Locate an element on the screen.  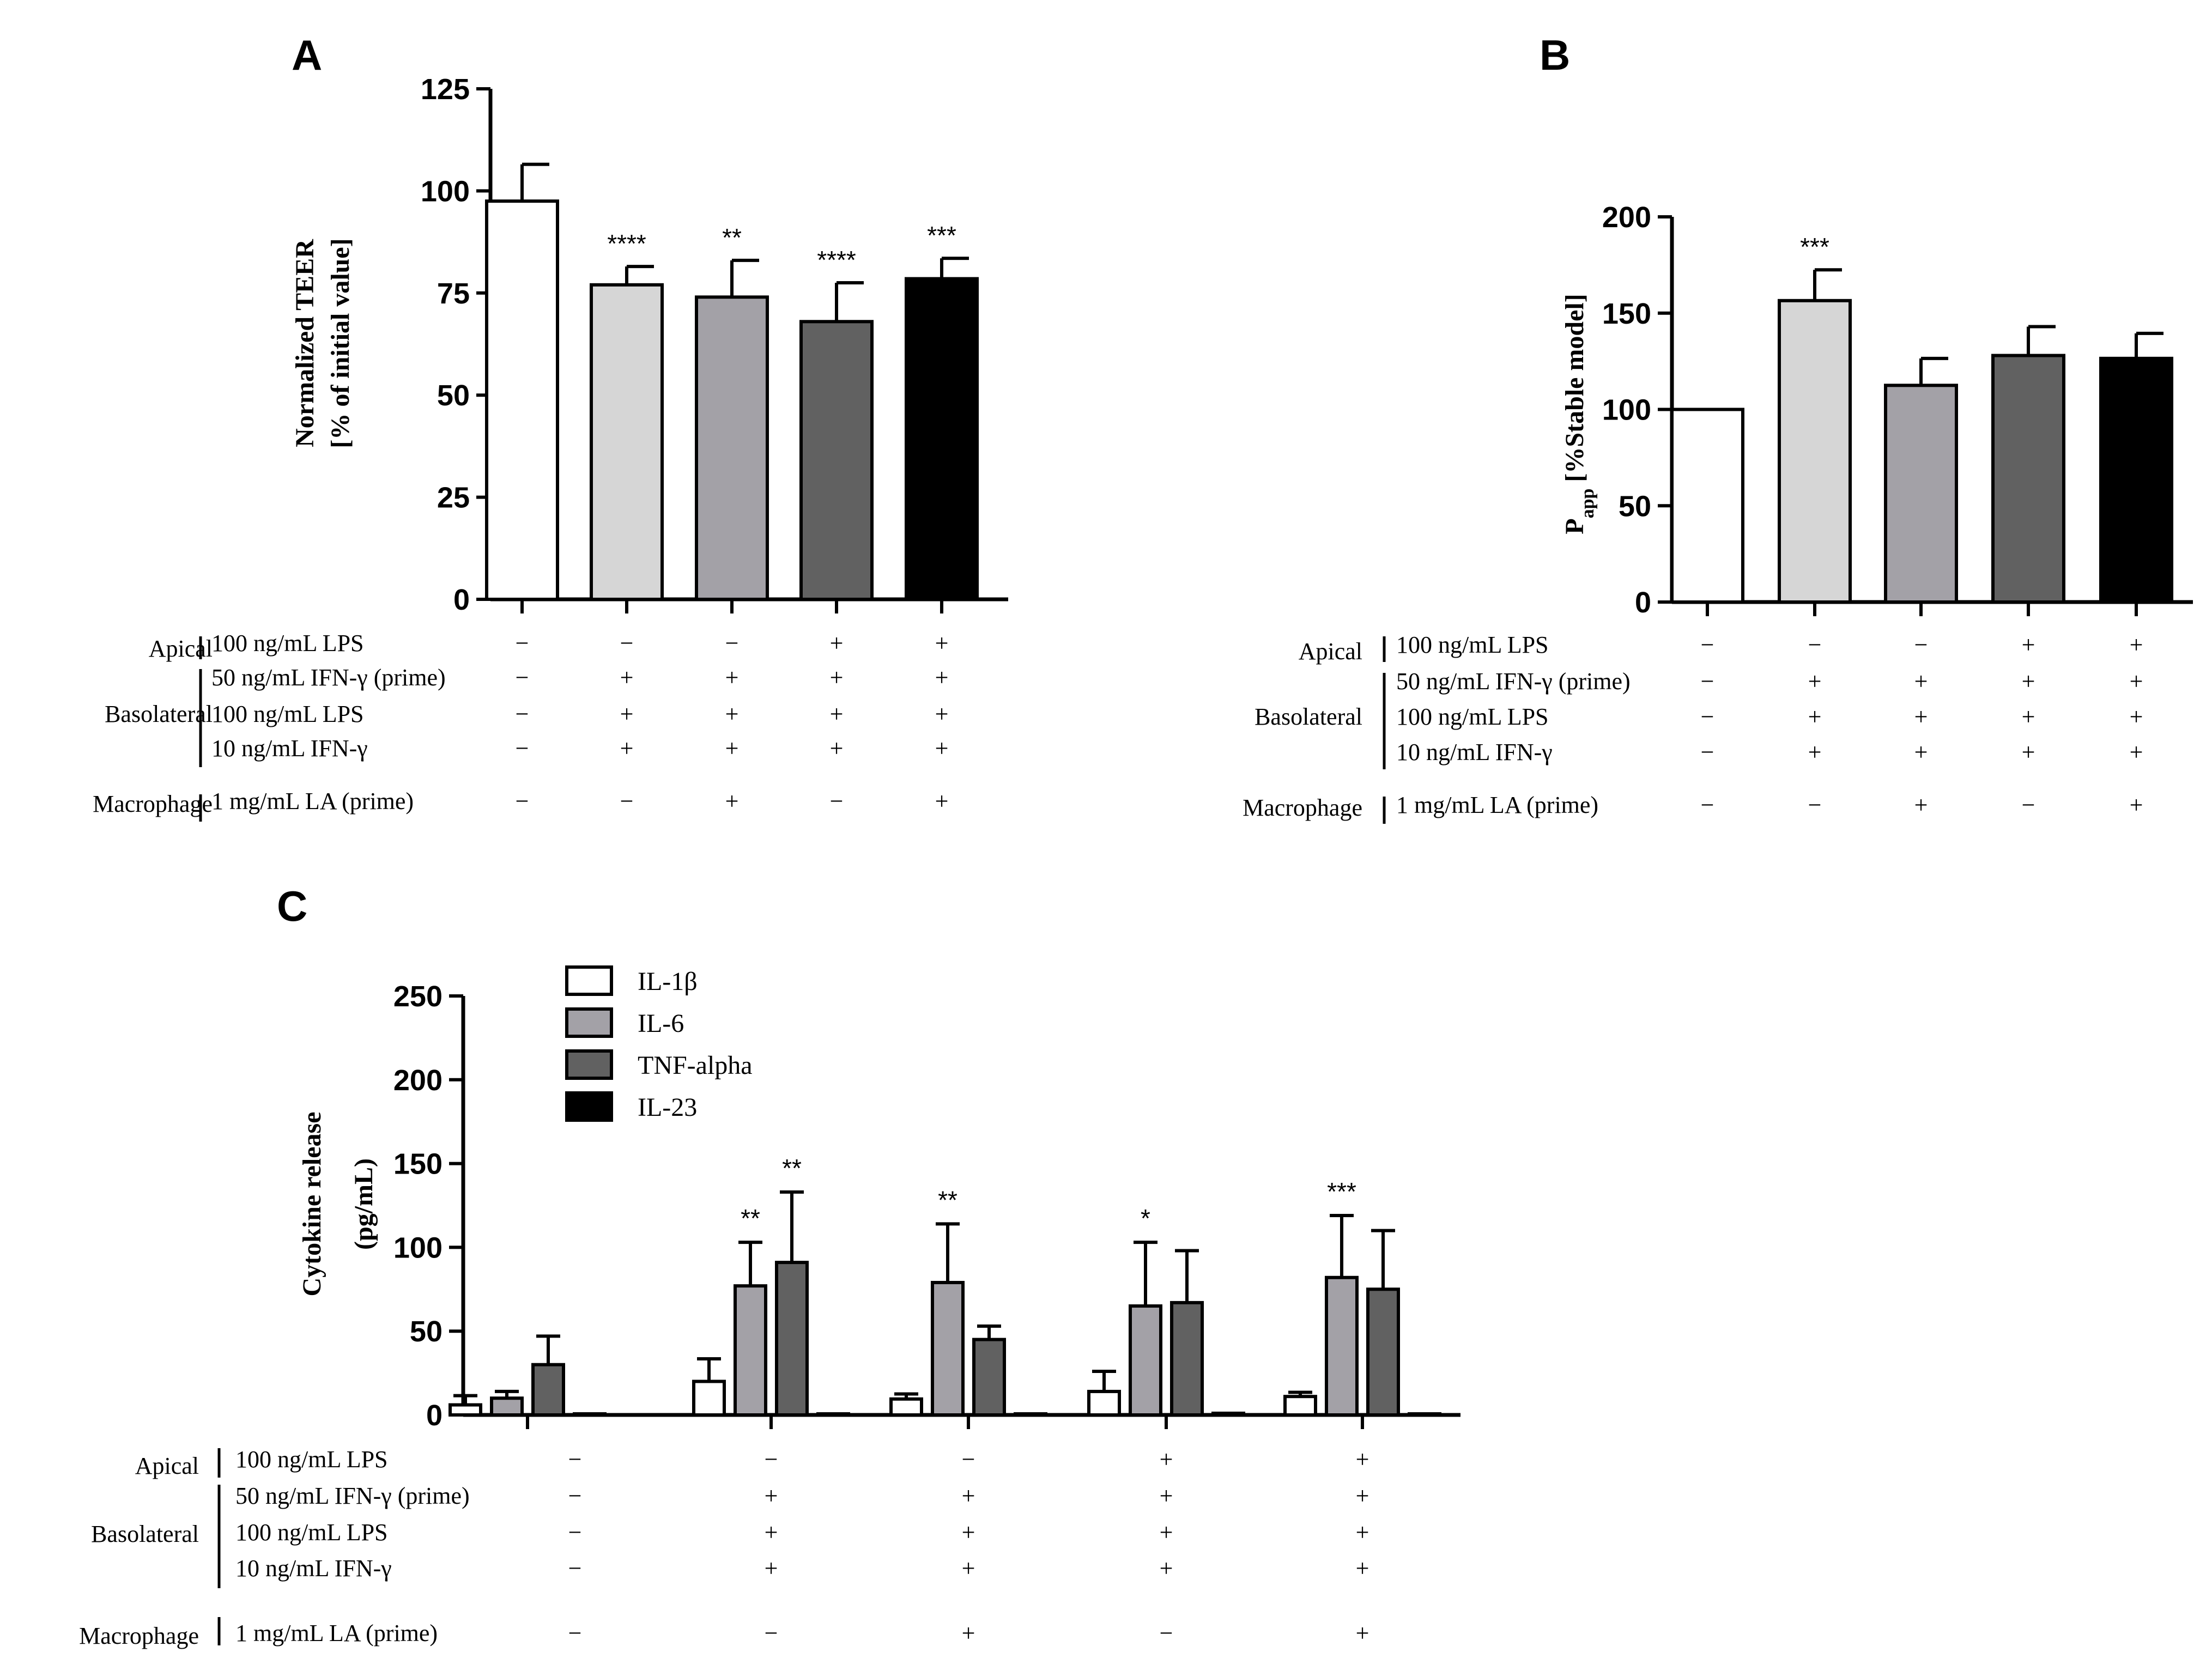
y-axis-title: Normalized TEER is located at coordinates (304, 343).